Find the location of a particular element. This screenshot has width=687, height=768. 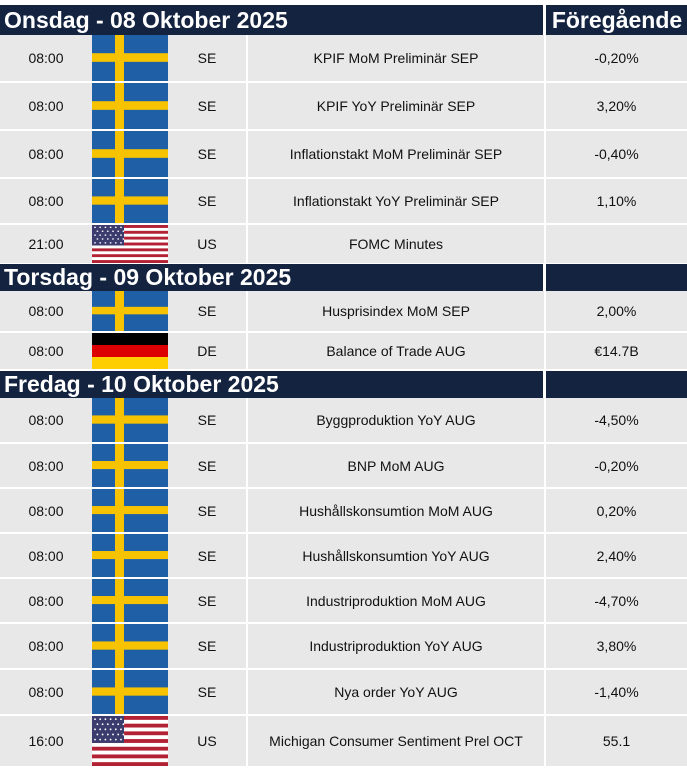

day-header: Fredag - 10 Oktober 2025 is located at coordinates (343, 384).